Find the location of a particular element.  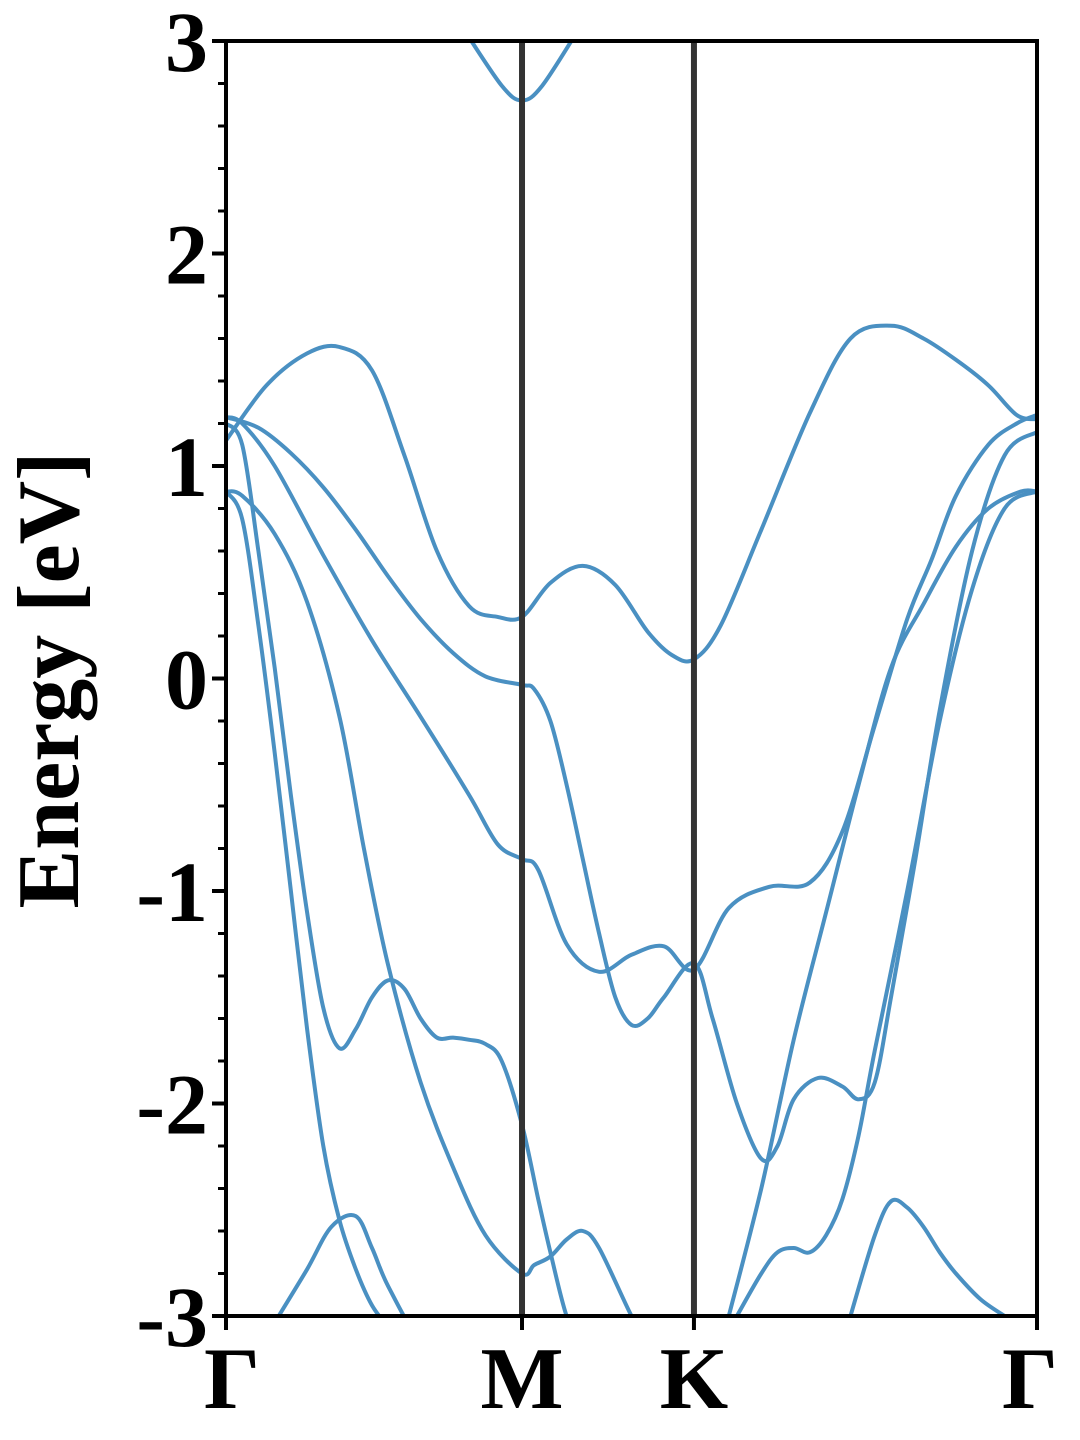

y-tick-label: -3 is located at coordinates (172, 1317).